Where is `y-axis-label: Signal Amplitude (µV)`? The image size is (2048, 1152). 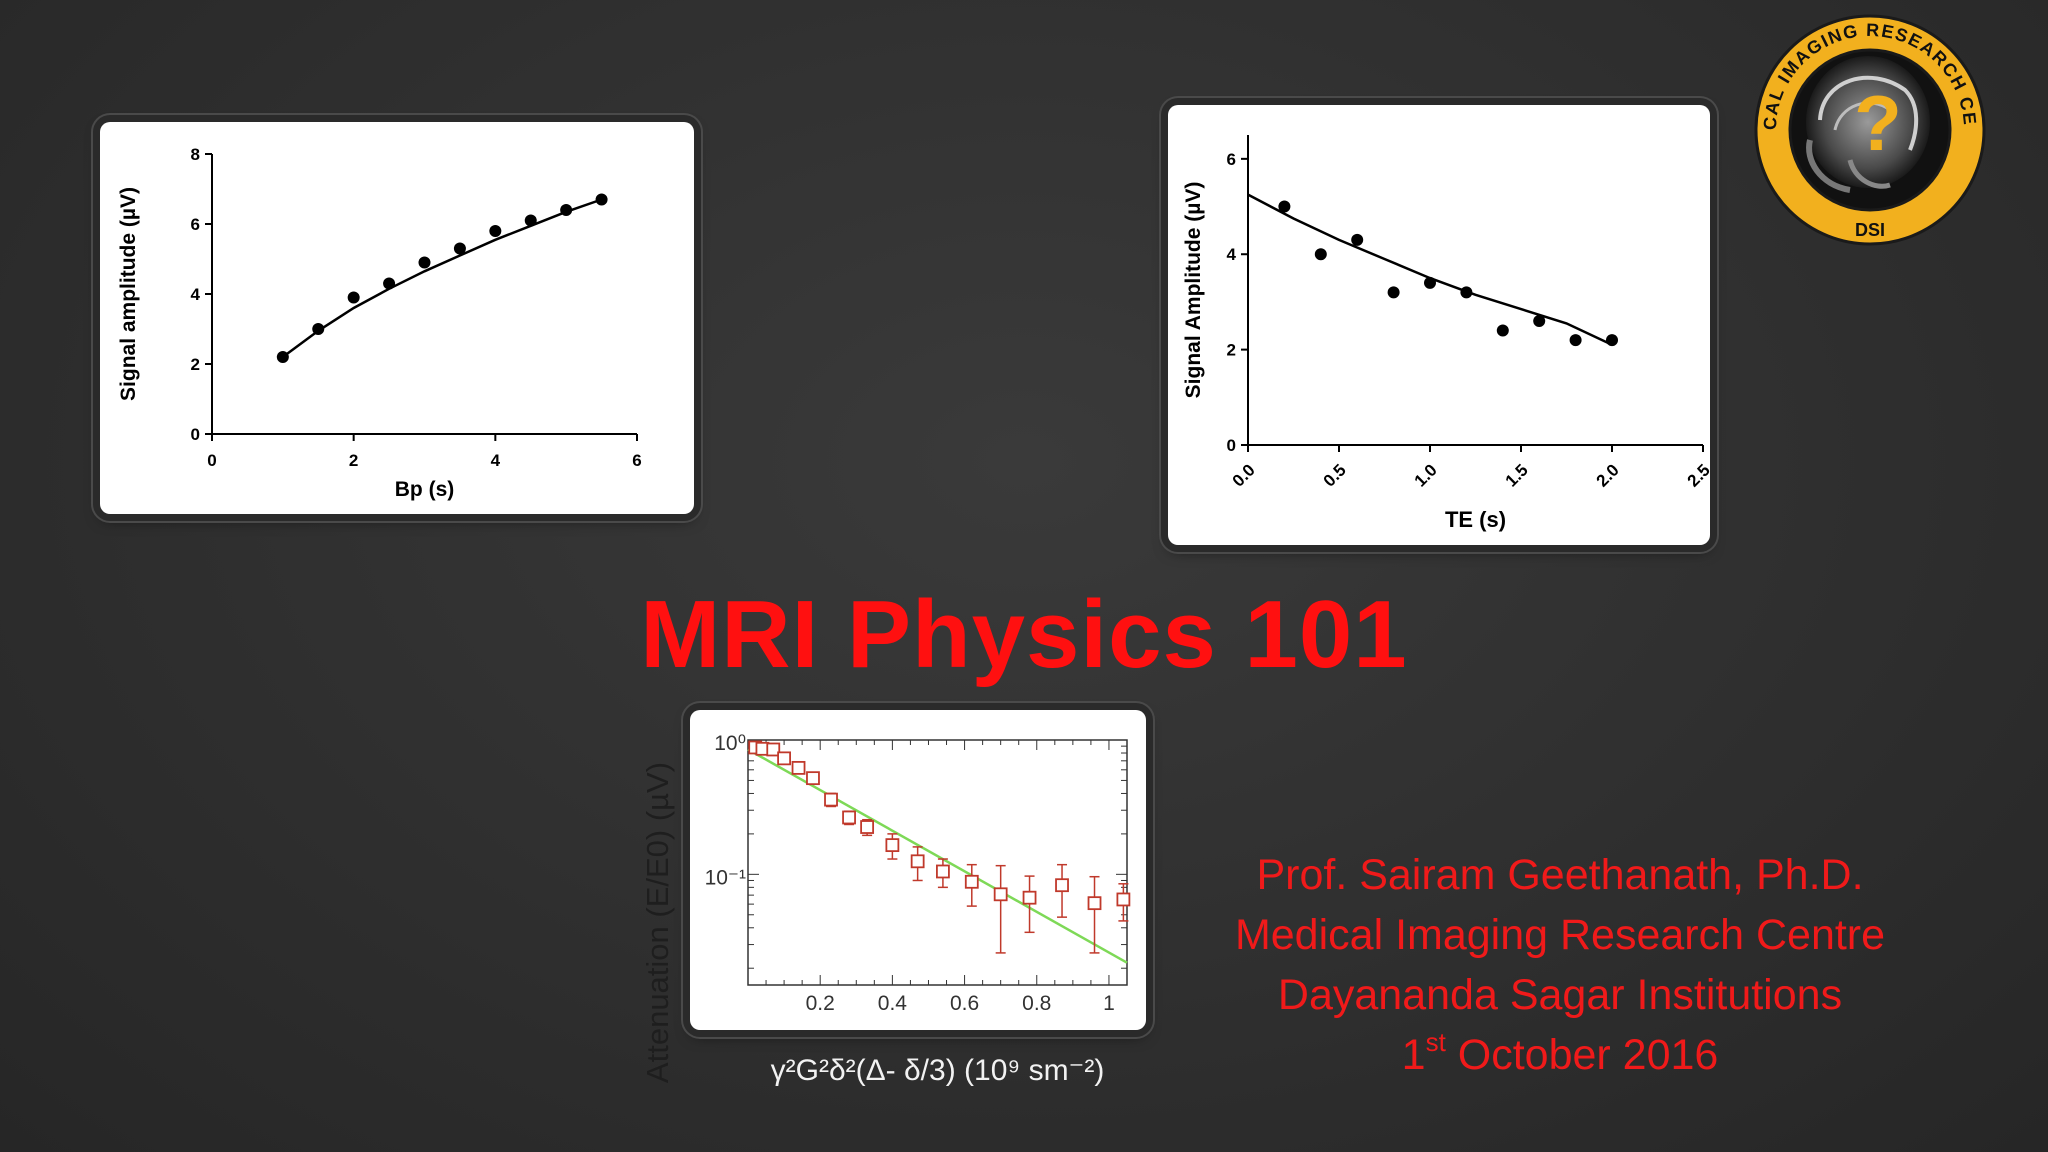
y-axis-label: Signal Amplitude (µV) is located at coordinates (1193, 290).